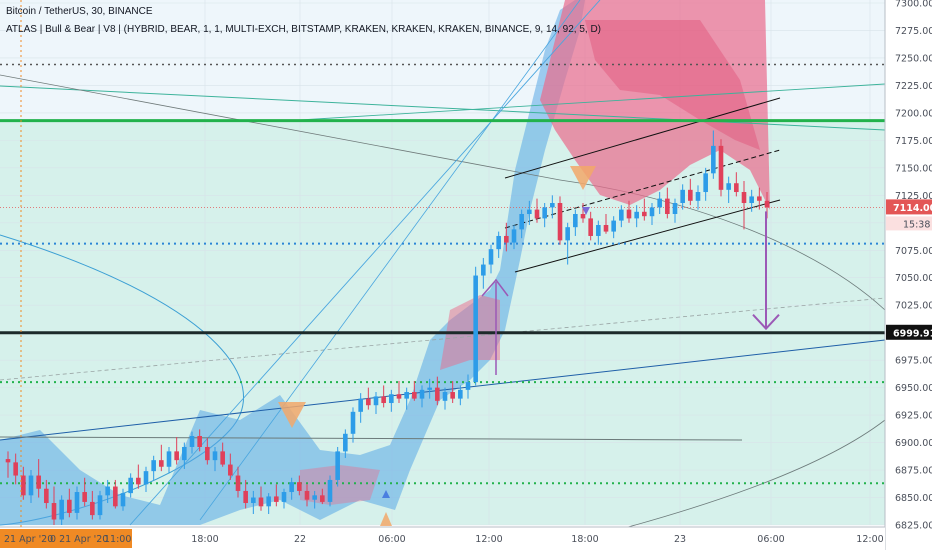 The width and height of the screenshot is (932, 550). What do you see at coordinates (386, 494) in the screenshot?
I see `buy-marker` at bounding box center [386, 494].